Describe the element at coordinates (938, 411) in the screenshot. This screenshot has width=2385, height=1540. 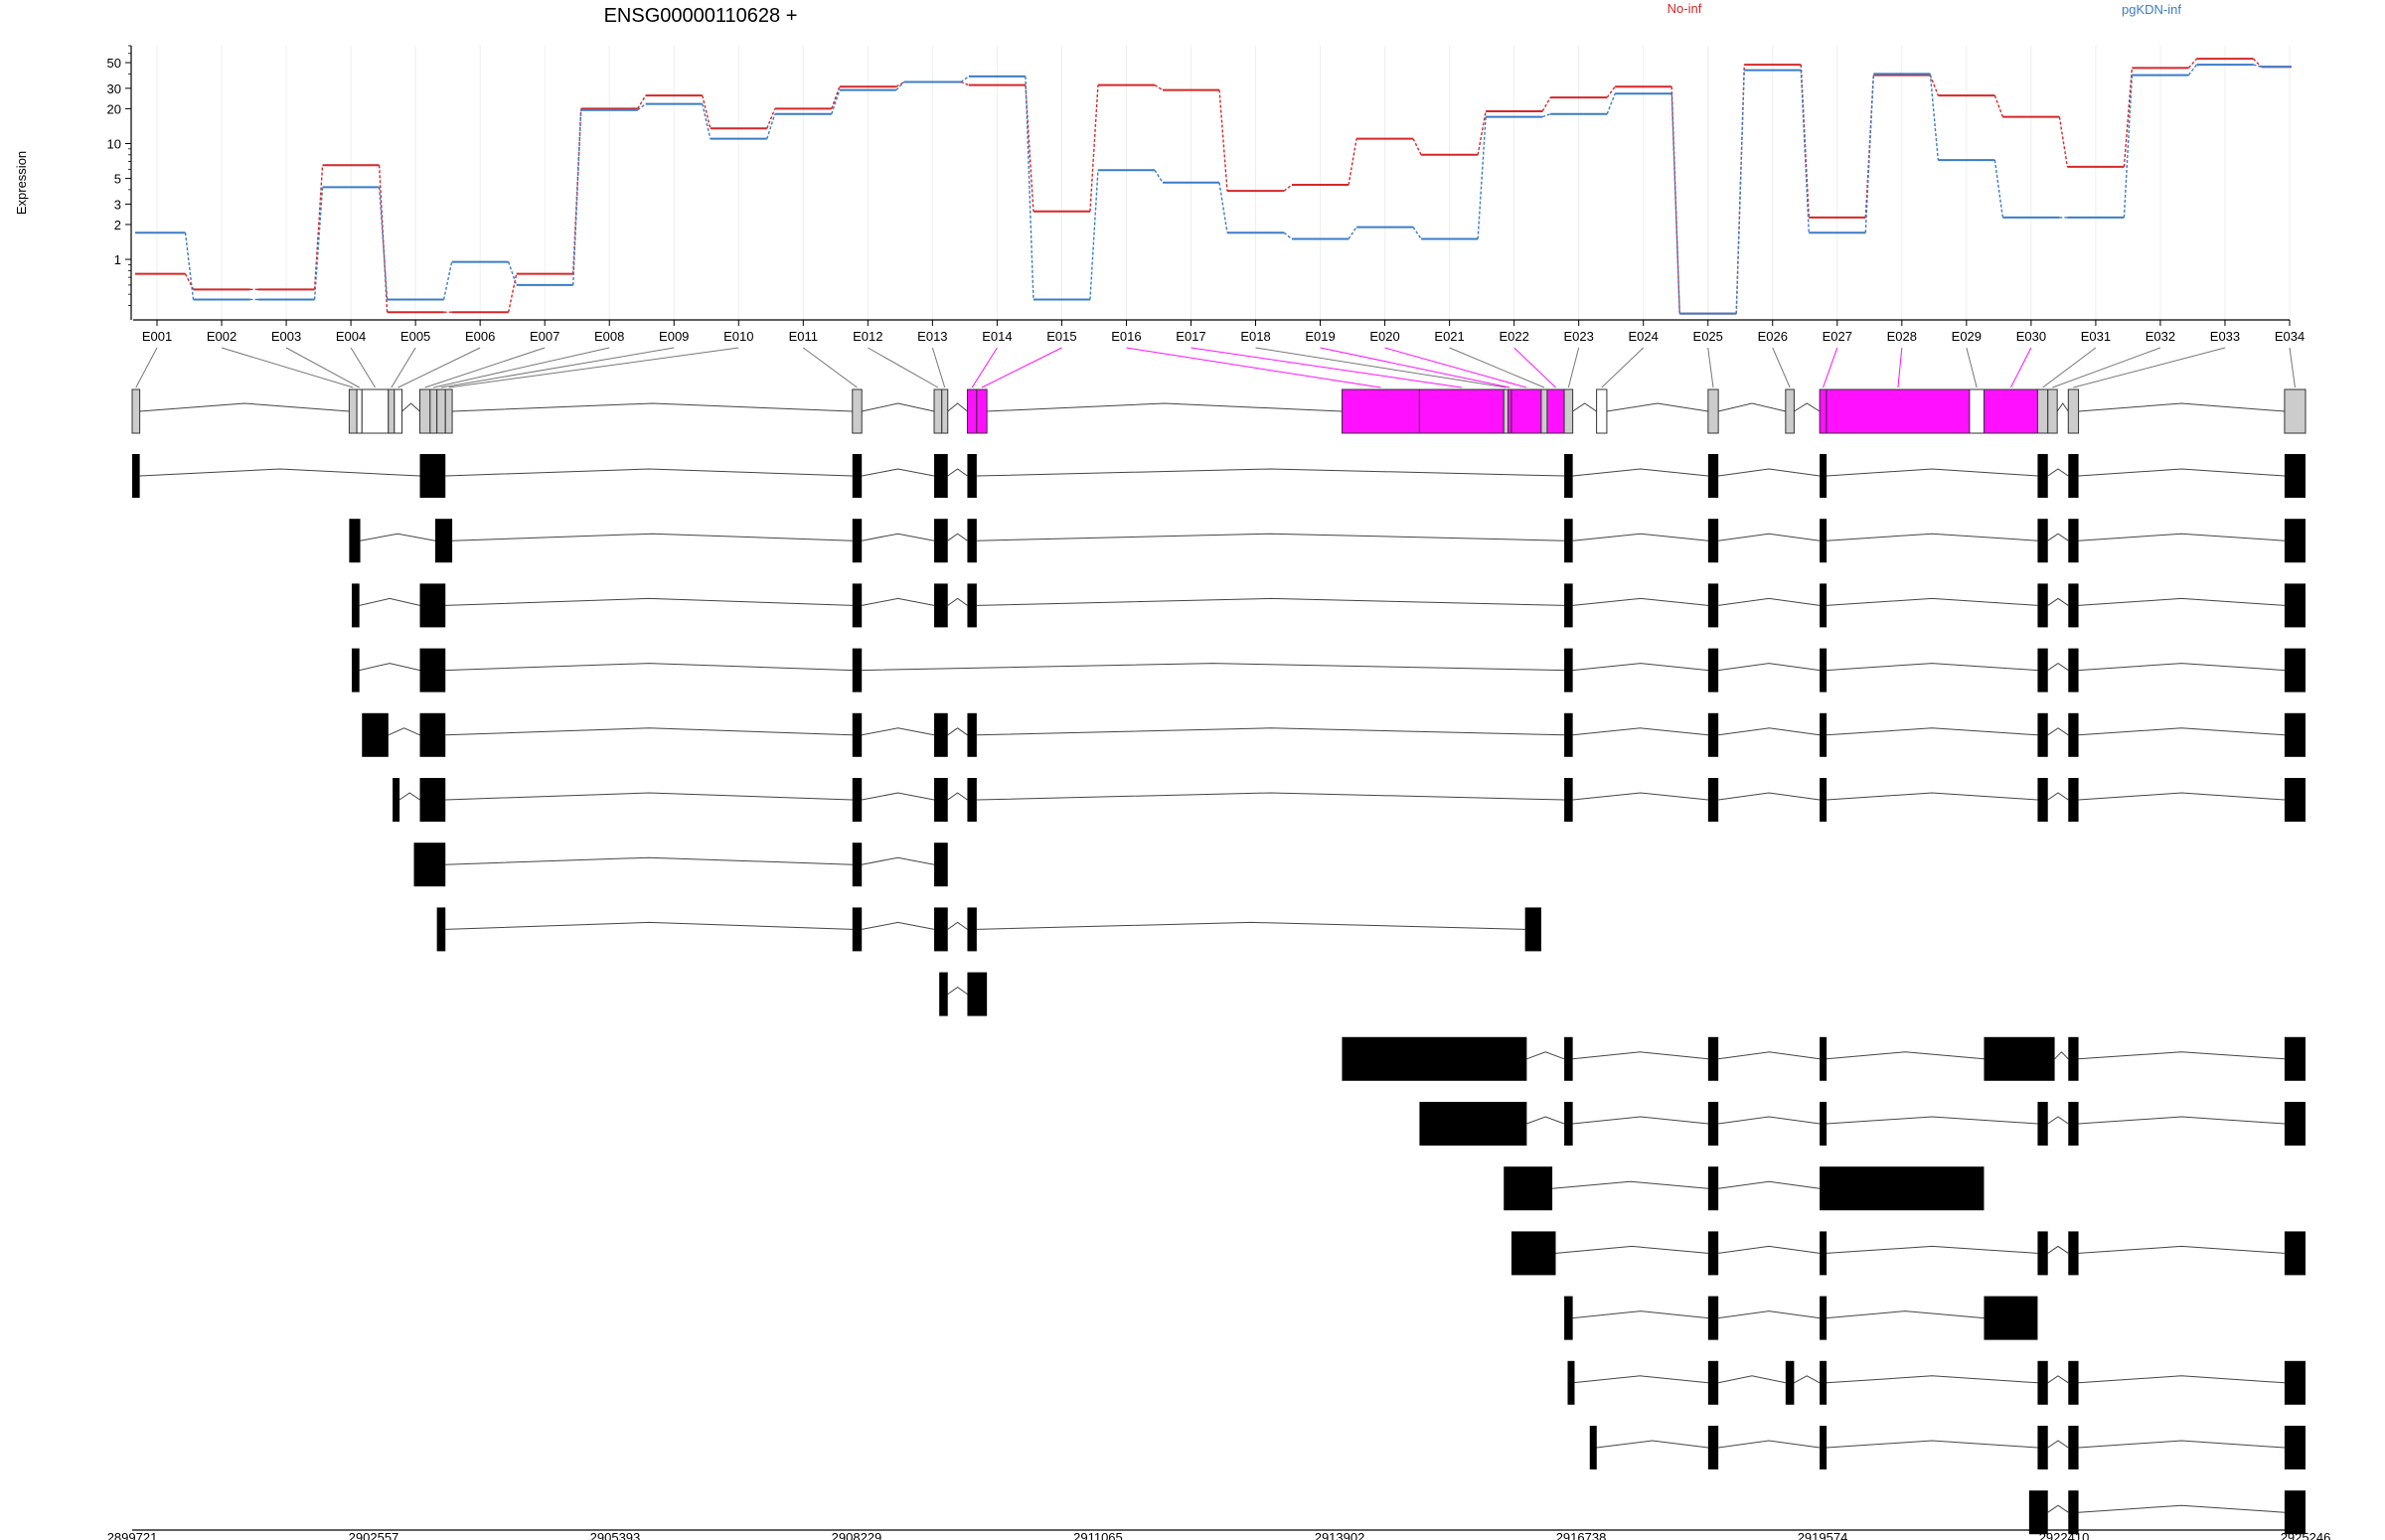
I see `exon-bin-E012` at that location.